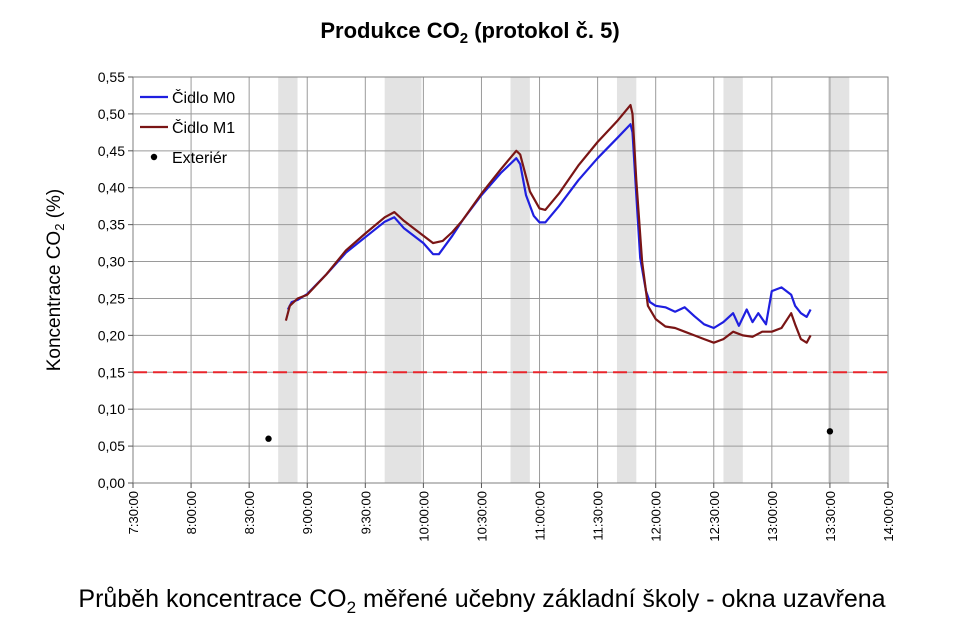 The height and width of the screenshot is (627, 964). I want to click on y-tick-label-6: 0,30, so click(111, 262).